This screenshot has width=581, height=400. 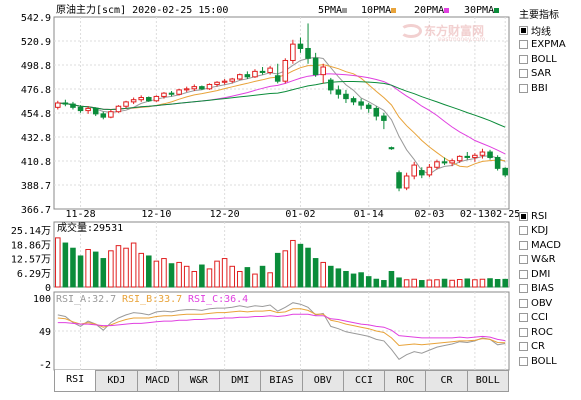 I want to click on main-indicator-panel: 主要指标 均线 EXPMA BOLL SAR BBI, so click(x=542, y=52).